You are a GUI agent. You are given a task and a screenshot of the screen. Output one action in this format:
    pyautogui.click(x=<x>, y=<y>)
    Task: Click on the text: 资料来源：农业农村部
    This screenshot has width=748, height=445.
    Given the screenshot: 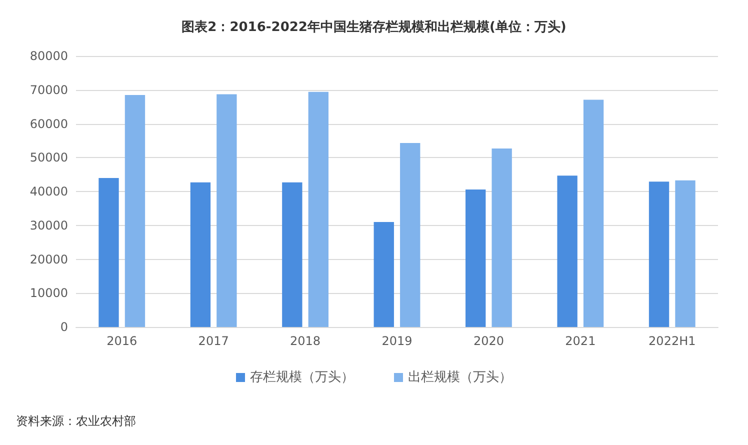 What is the action you would take?
    pyautogui.click(x=76, y=421)
    